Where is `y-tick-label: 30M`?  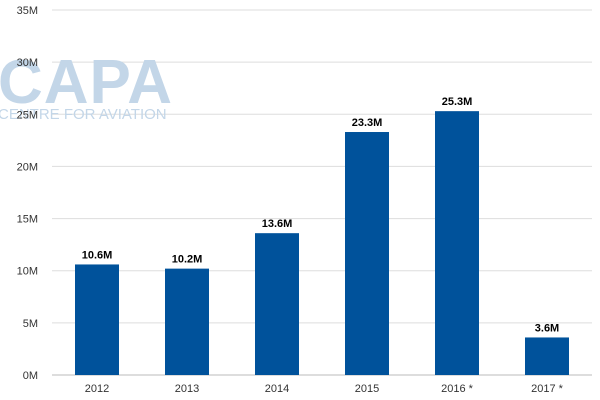 y-tick-label: 30M is located at coordinates (27, 63).